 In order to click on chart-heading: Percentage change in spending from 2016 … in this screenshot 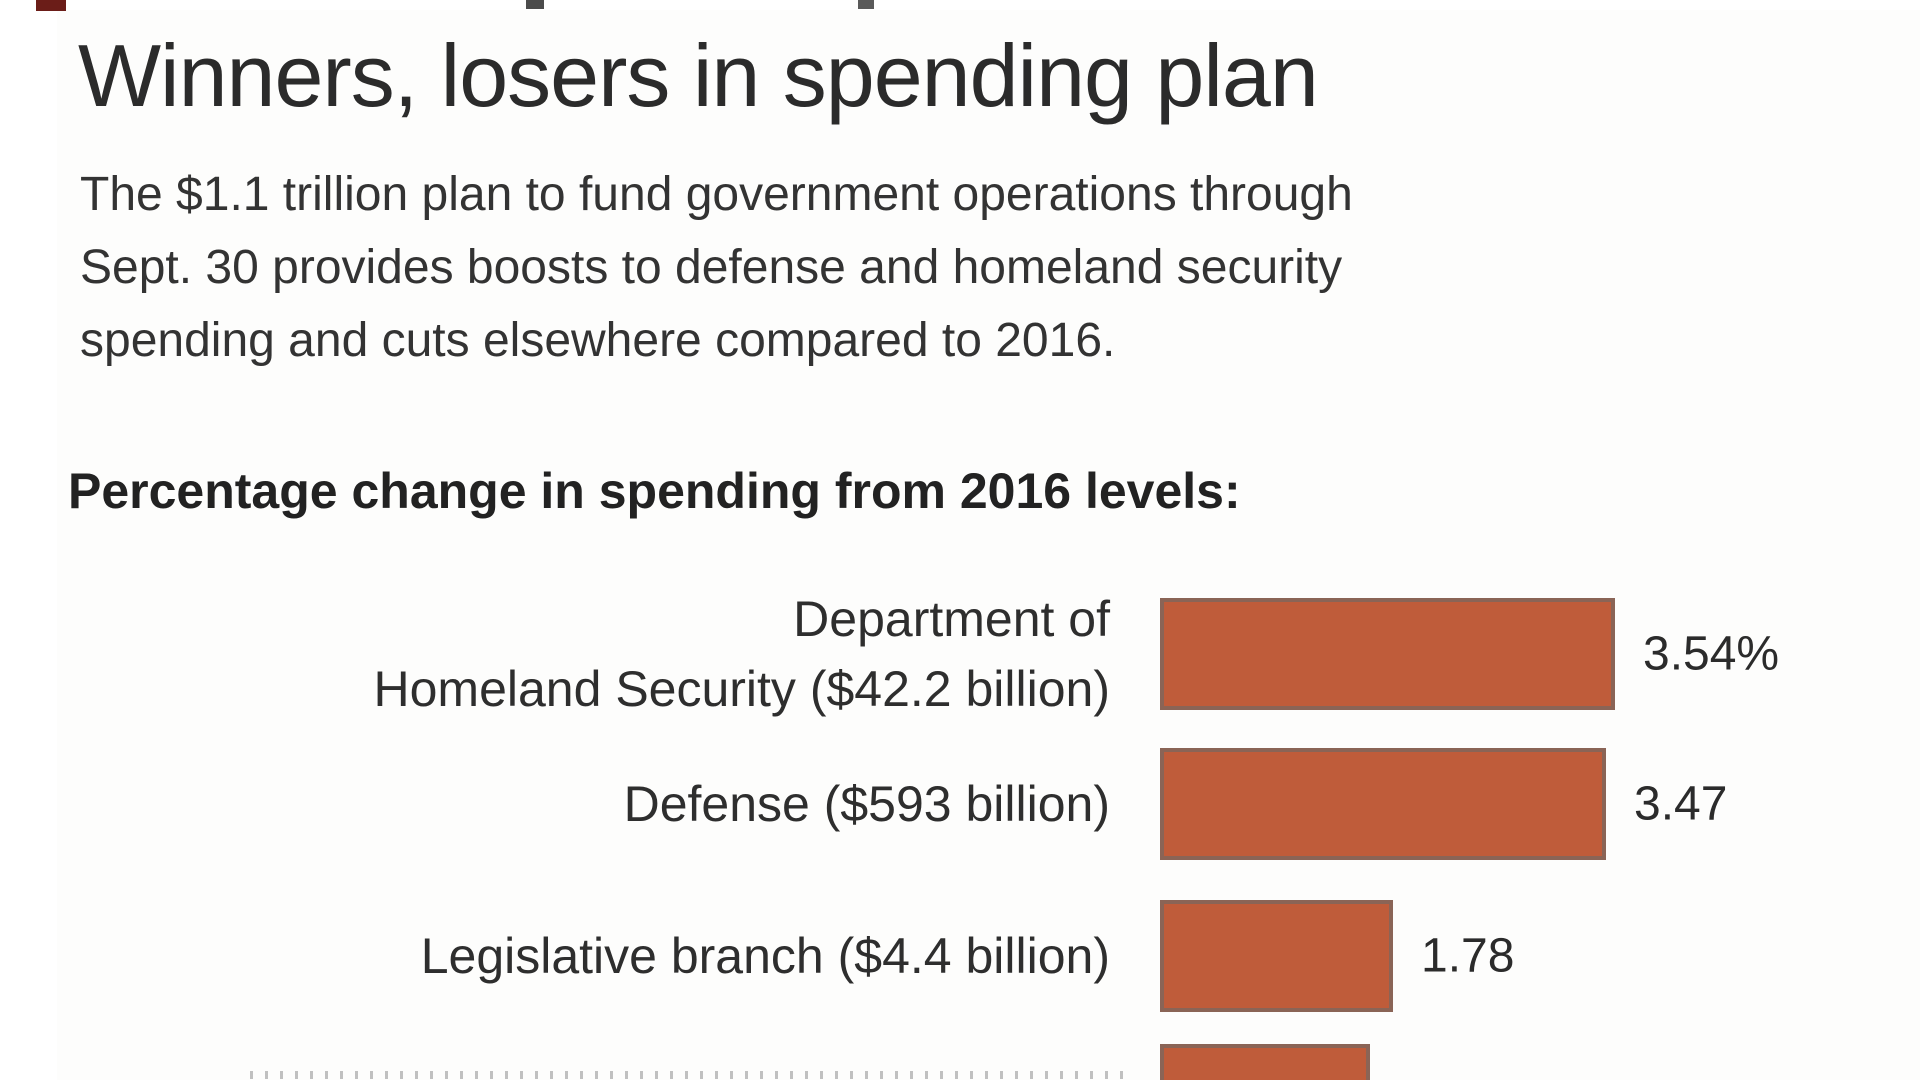, I will do `click(654, 491)`.